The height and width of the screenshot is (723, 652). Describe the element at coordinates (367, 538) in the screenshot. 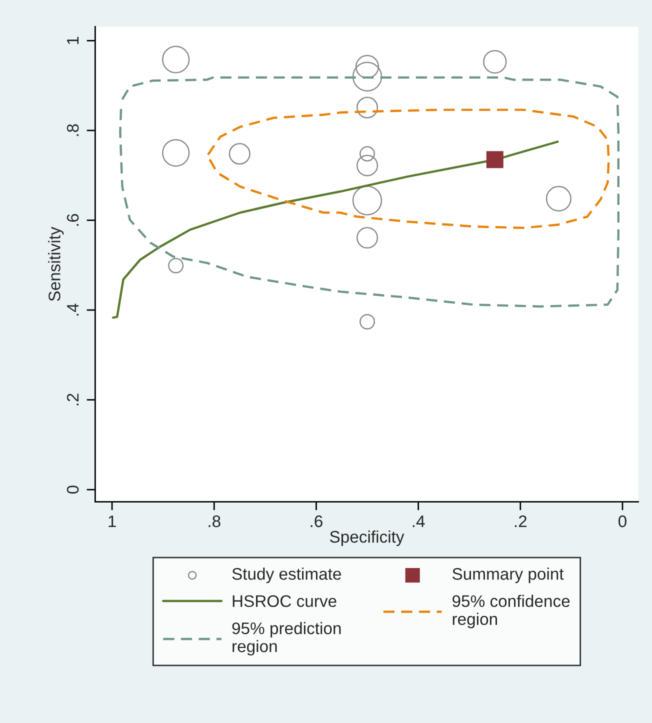

I see `x-axis-title: Specificity` at that location.